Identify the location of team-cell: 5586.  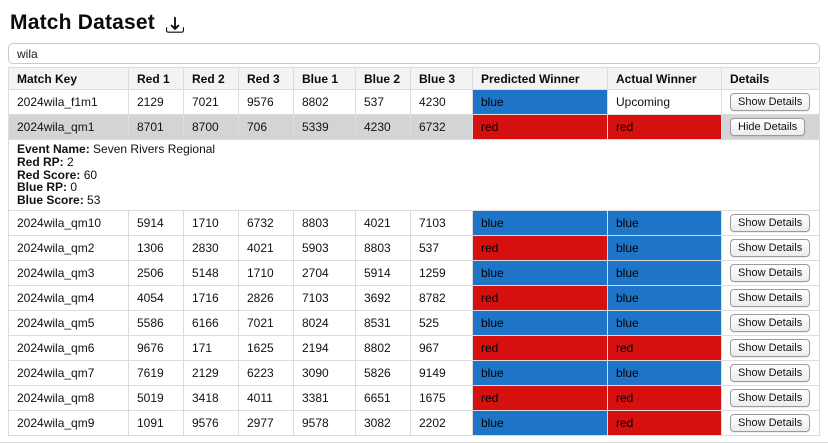
(156, 322).